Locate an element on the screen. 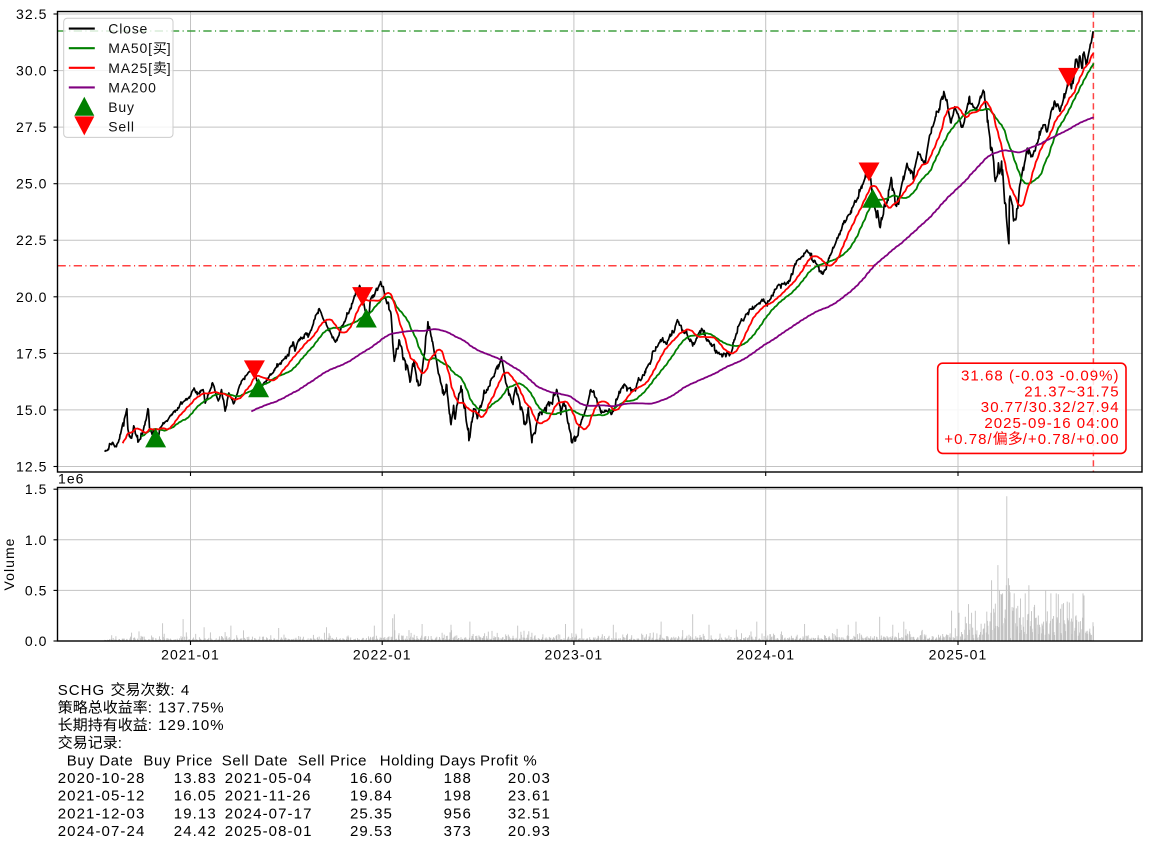 The width and height of the screenshot is (1152, 856). svg-text:: 137.75%: : 137.75% is located at coordinates (186, 708).